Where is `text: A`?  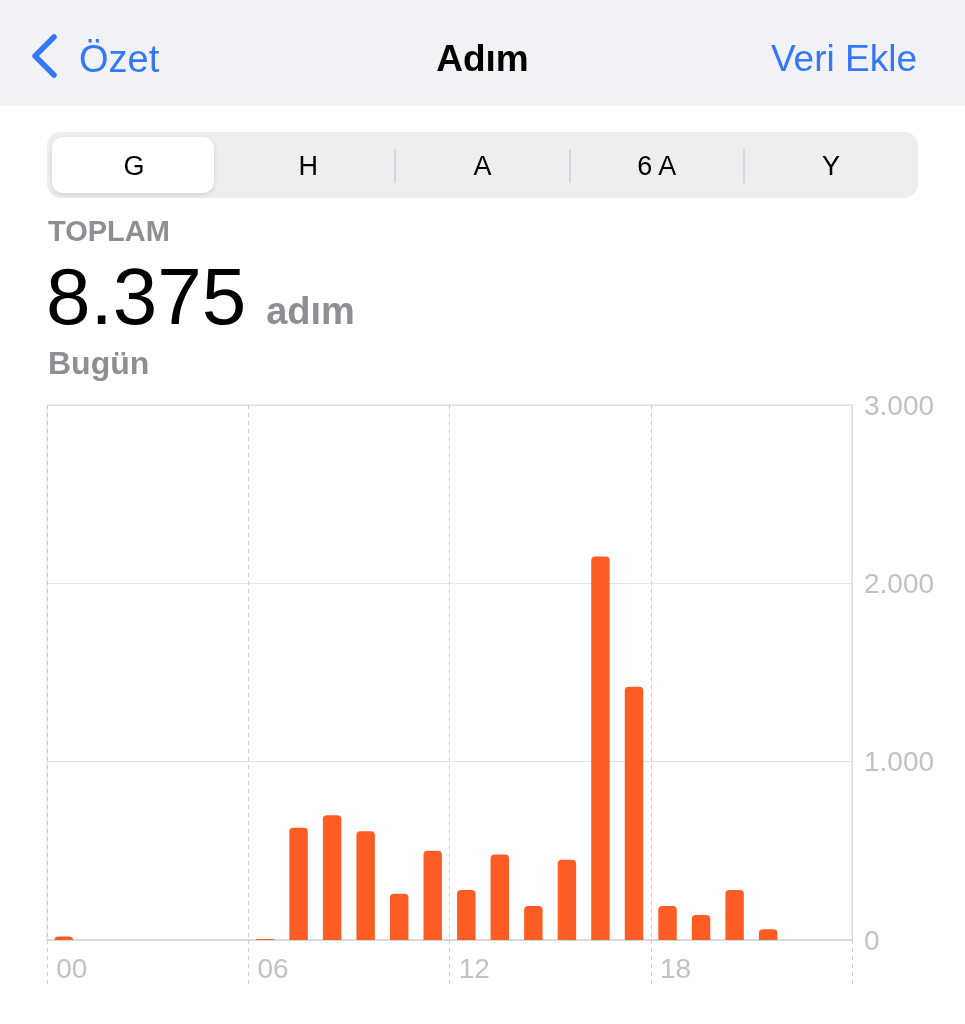
text: A is located at coordinates (482, 166).